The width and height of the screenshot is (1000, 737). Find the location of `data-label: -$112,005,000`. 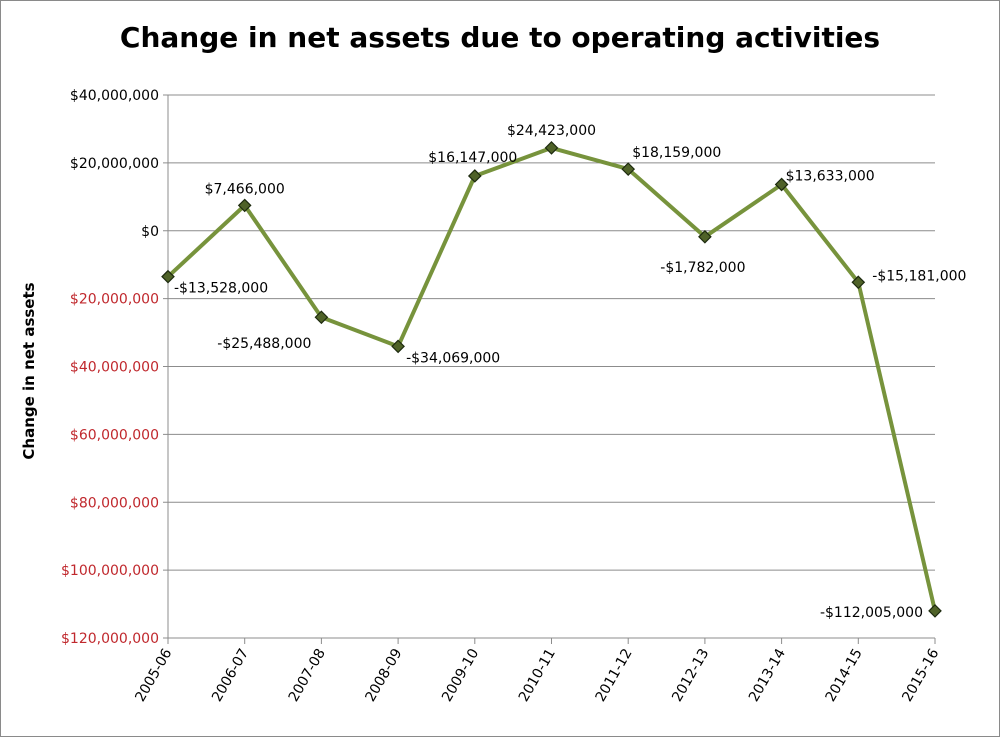

data-label: -$112,005,000 is located at coordinates (871, 613).